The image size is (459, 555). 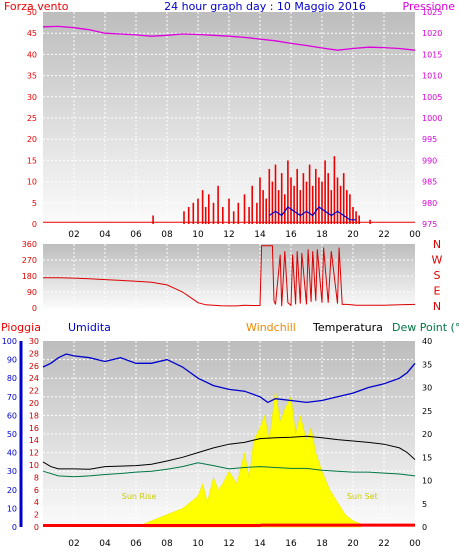 I want to click on temperature-line, so click(x=229, y=452).